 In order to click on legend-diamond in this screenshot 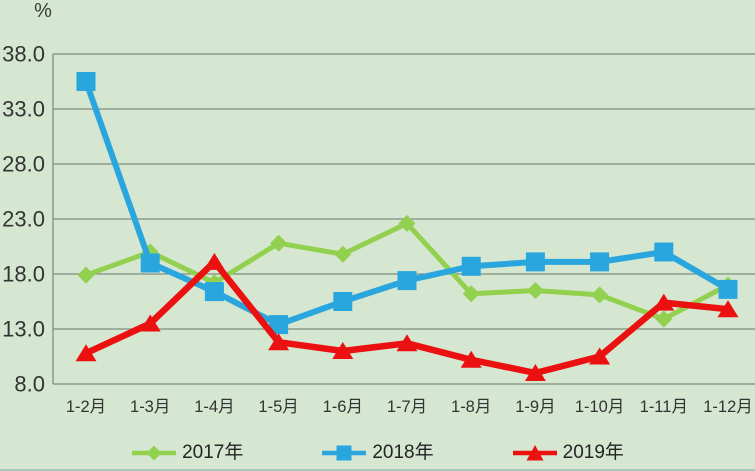, I will do `click(154, 453)`.